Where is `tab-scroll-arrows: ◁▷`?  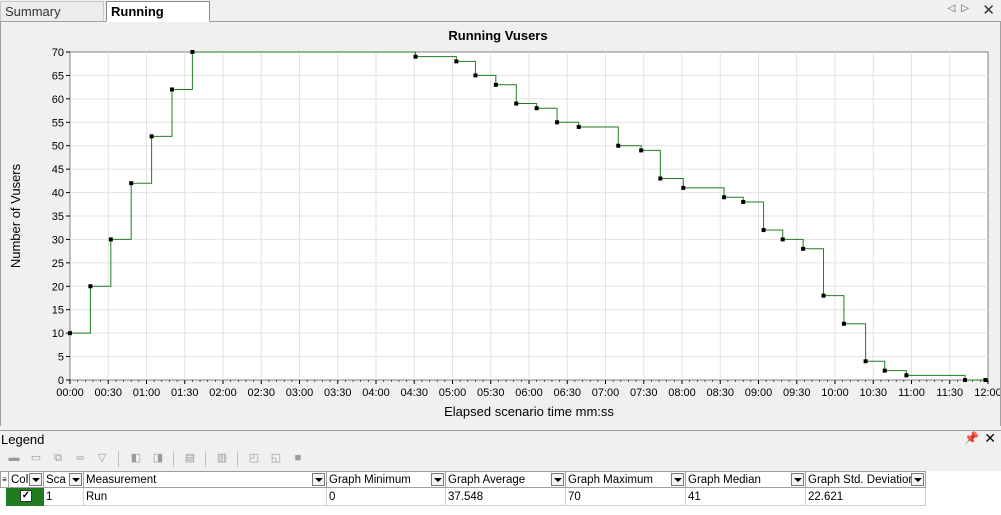 tab-scroll-arrows: ◁▷ is located at coordinates (961, 8).